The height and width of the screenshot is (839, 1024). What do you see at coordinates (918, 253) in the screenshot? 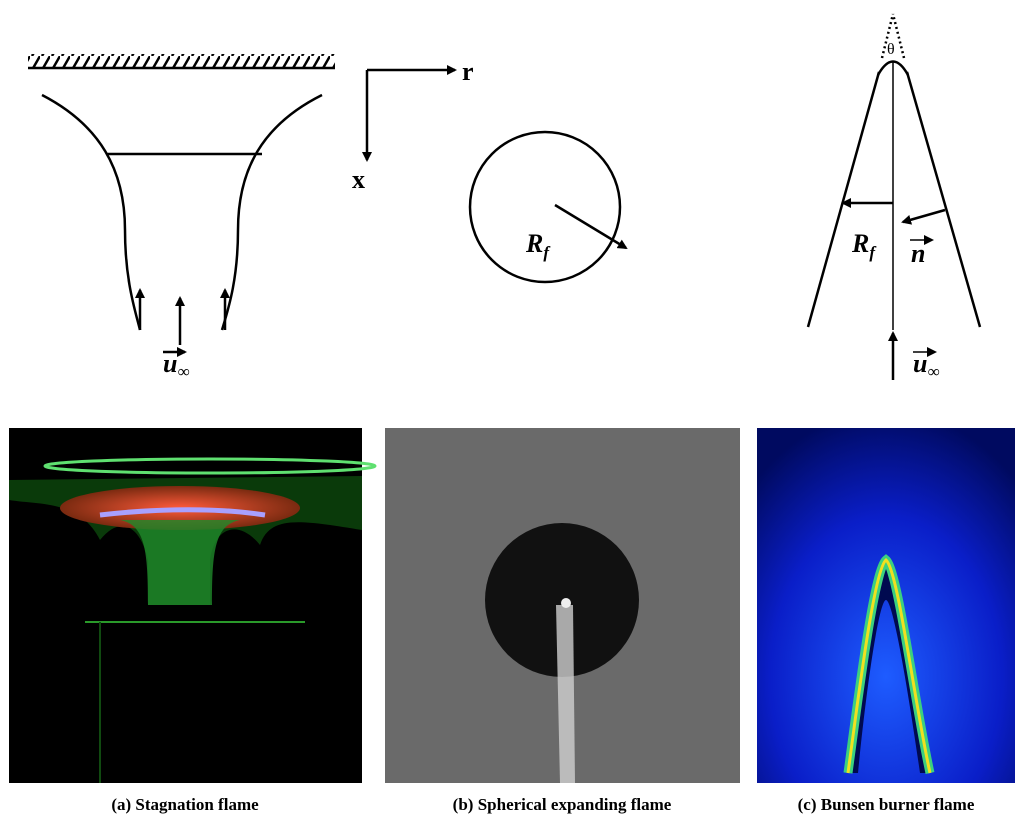
I see `normal-label: n` at bounding box center [918, 253].